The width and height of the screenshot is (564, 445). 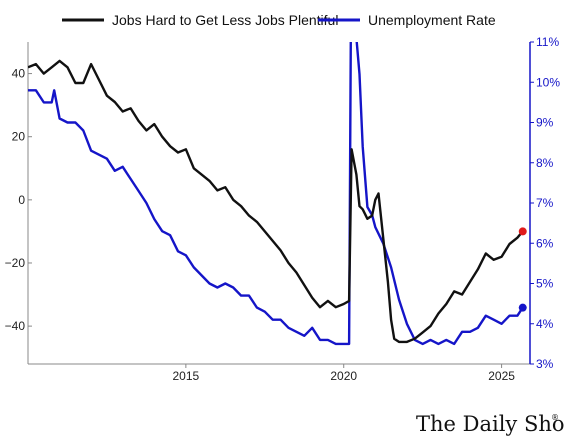 I want to click on right-tick-label: 4%, so click(x=545, y=324).